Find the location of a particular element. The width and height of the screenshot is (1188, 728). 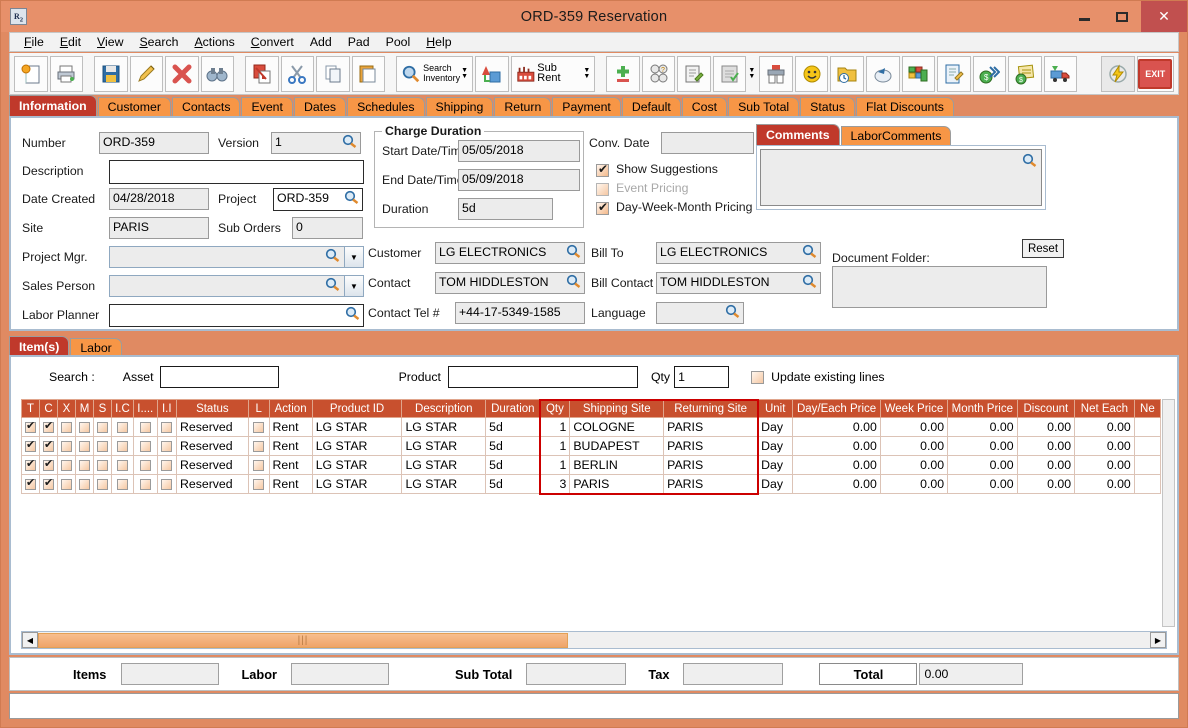

sub-orders-field: 0 is located at coordinates (327, 228).